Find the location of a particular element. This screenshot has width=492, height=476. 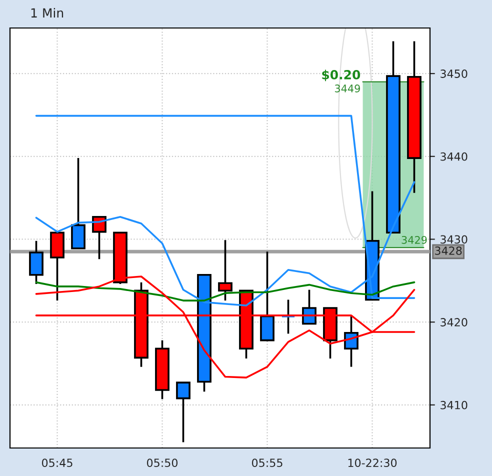

chart-title: 1 Min is located at coordinates (47, 13).